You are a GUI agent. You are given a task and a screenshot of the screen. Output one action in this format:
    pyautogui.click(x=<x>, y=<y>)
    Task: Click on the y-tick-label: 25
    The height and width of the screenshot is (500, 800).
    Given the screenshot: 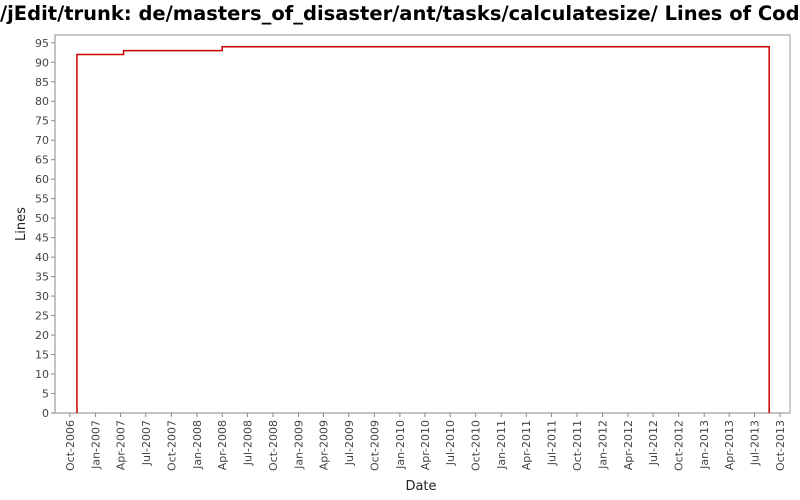 What is the action you would take?
    pyautogui.click(x=42, y=316)
    